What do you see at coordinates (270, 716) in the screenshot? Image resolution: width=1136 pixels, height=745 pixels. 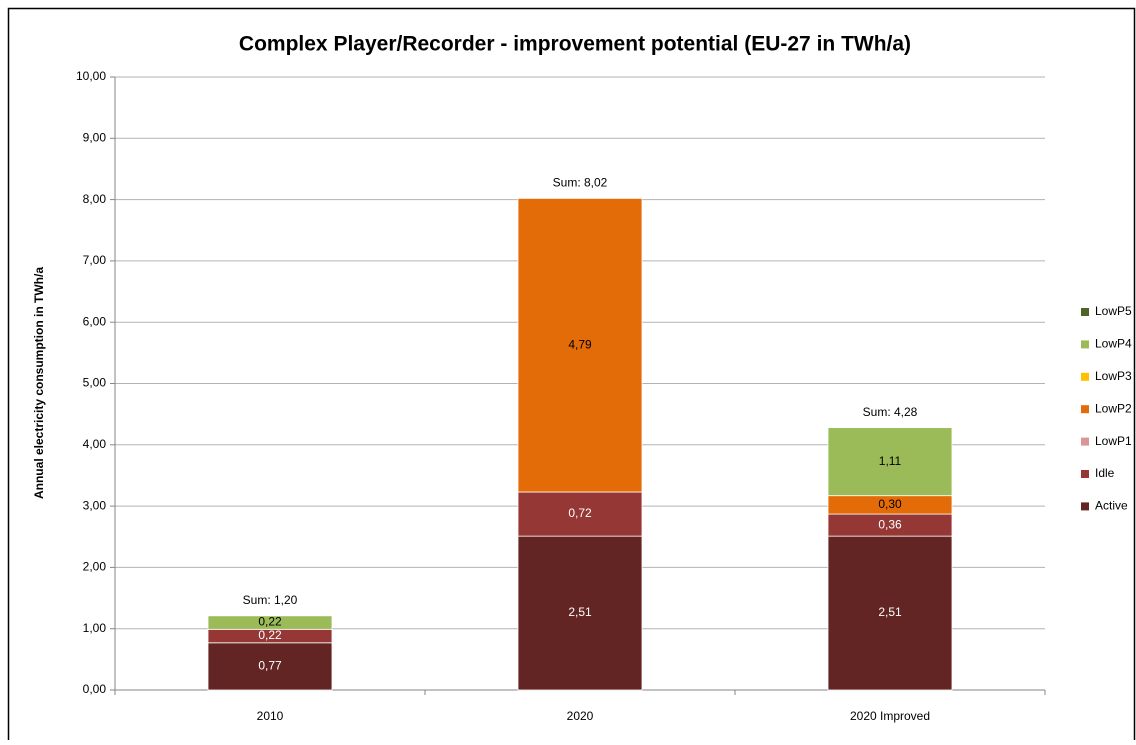 I see `x-tick-label: 2010` at bounding box center [270, 716].